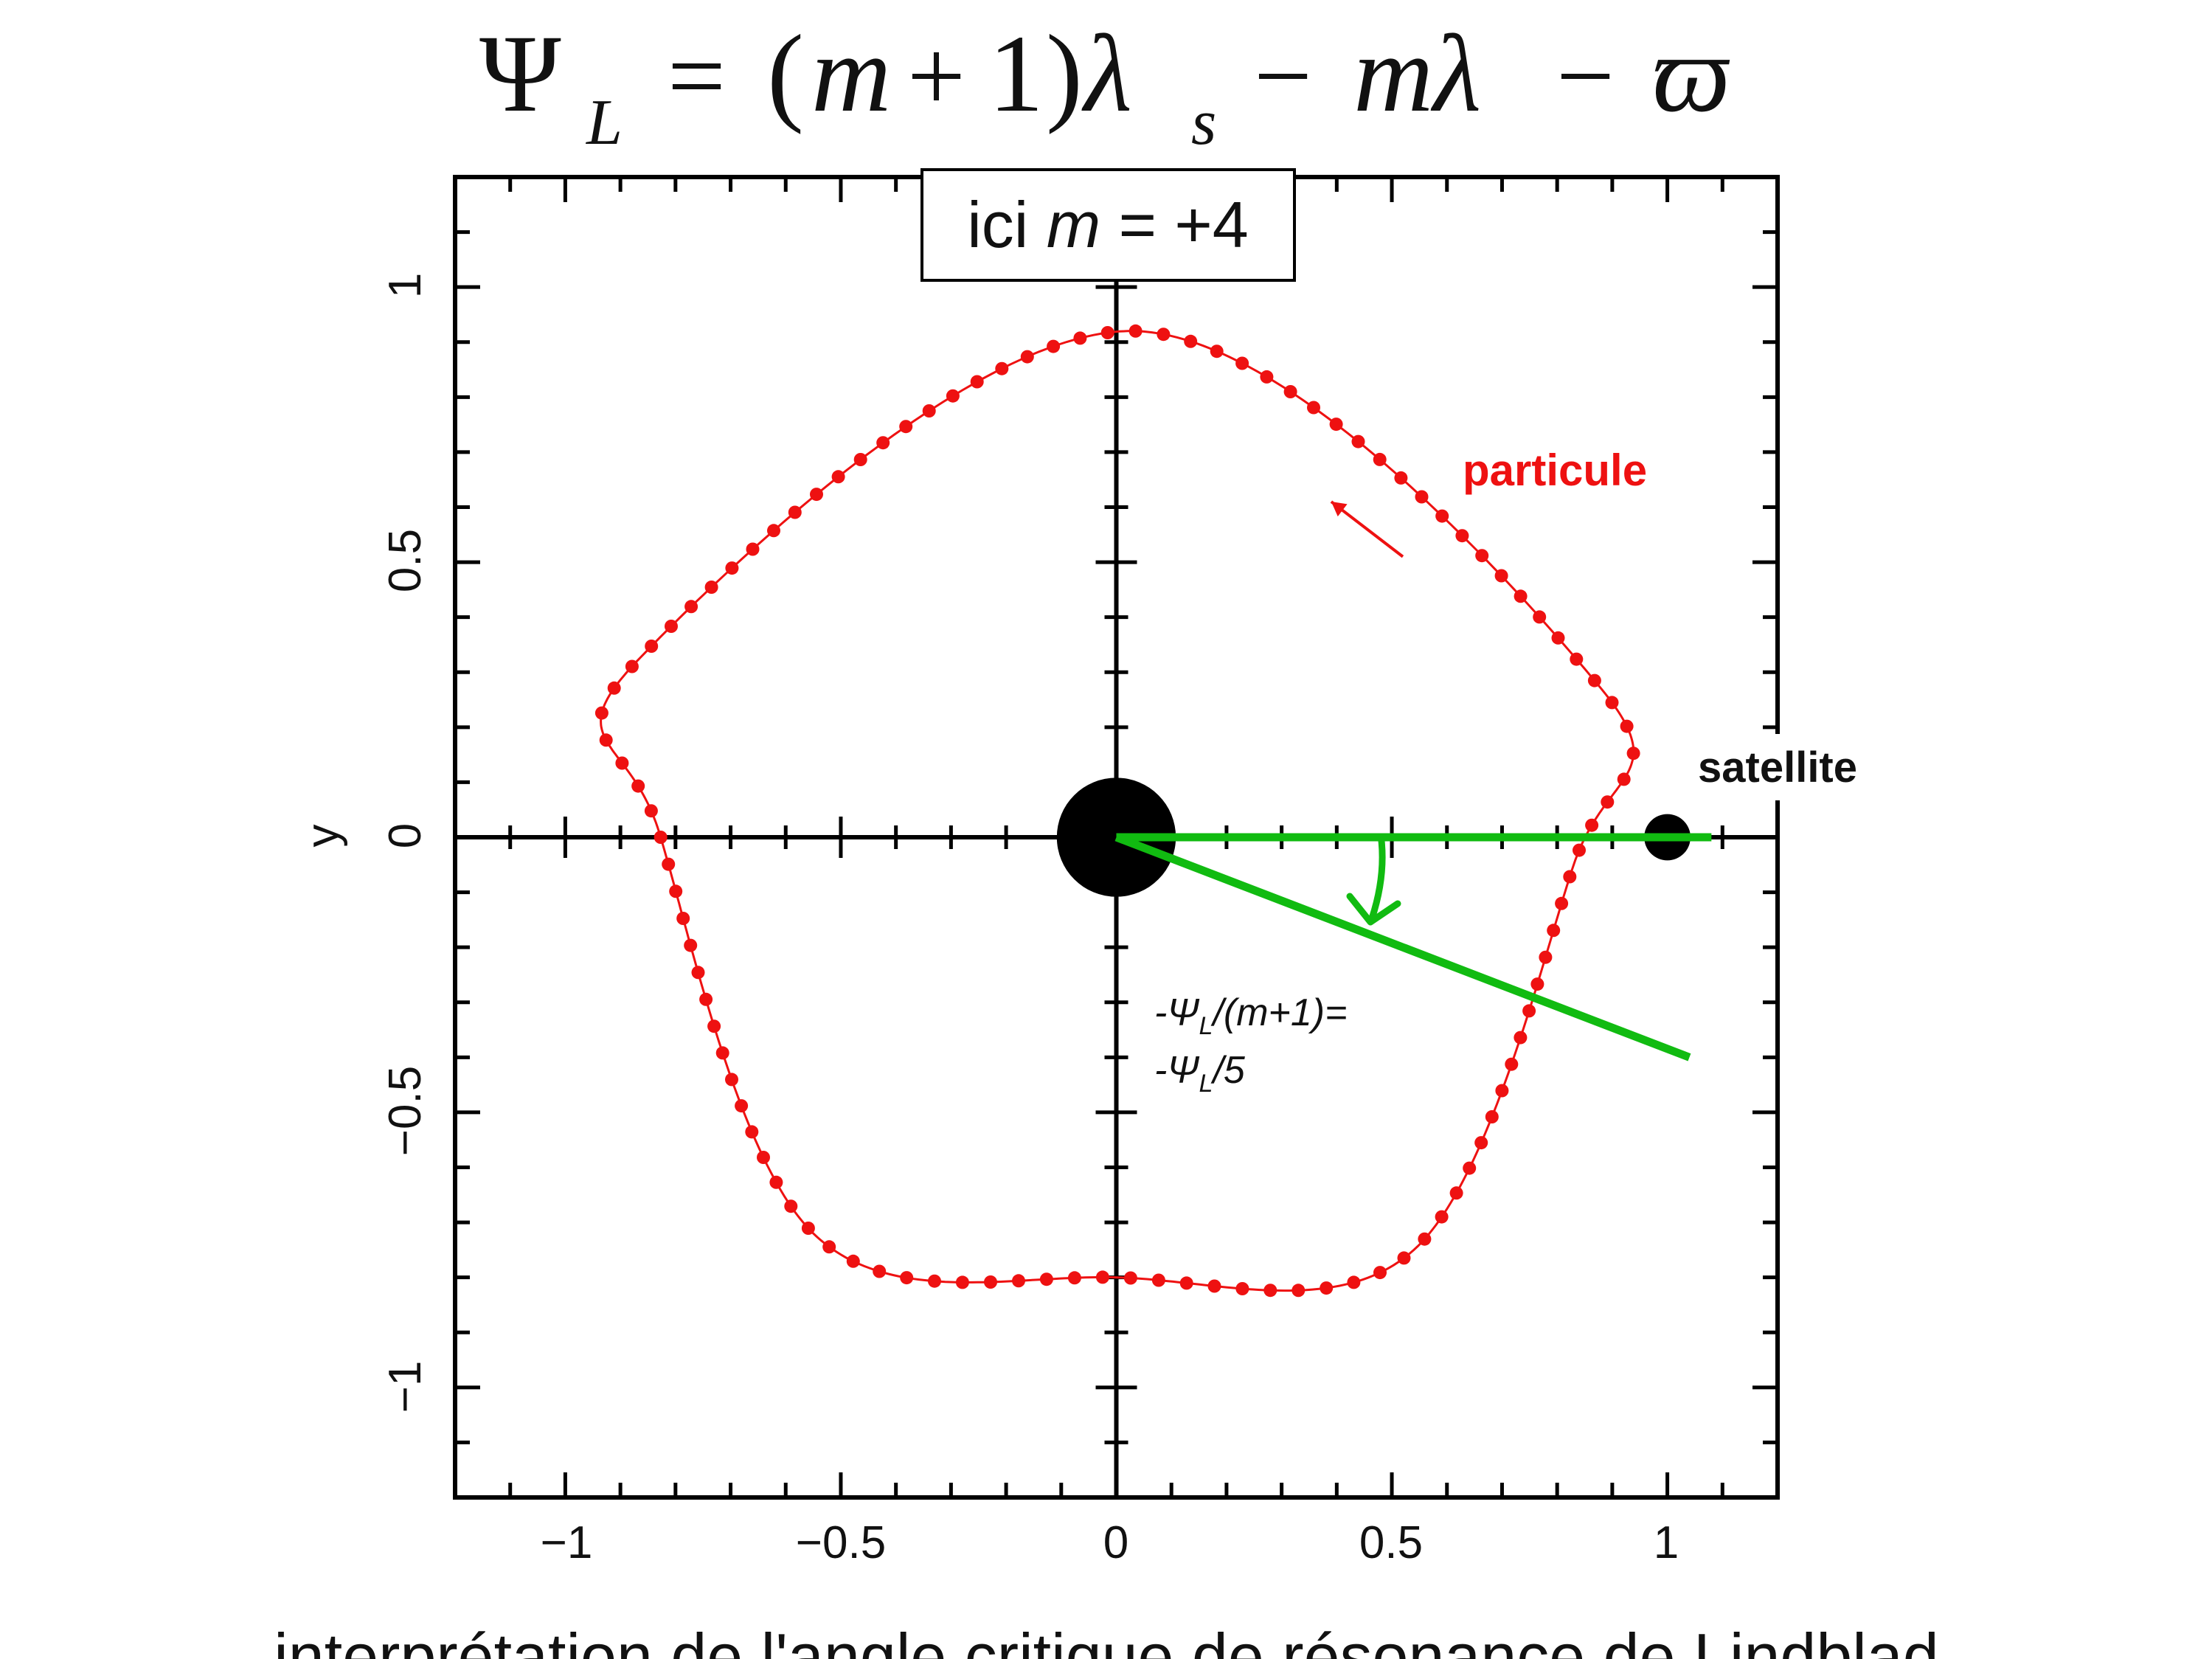 This screenshot has height=1659, width=2212. I want to click on x-tick-labels: −1 −0.5 0 0.5 1, so click(1110, 1543).